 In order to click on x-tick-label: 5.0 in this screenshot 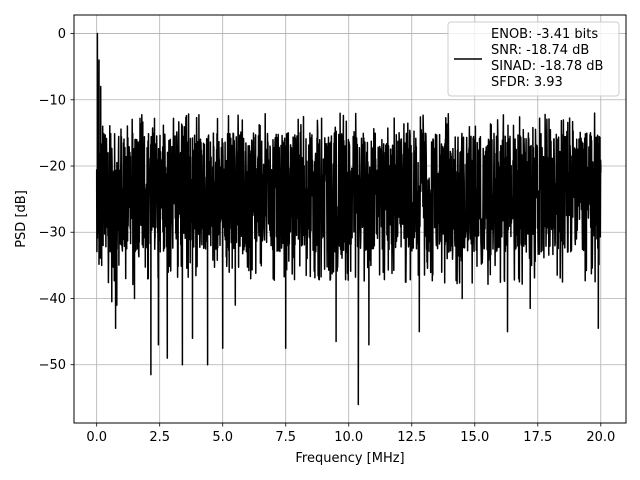, I will do `click(222, 437)`.